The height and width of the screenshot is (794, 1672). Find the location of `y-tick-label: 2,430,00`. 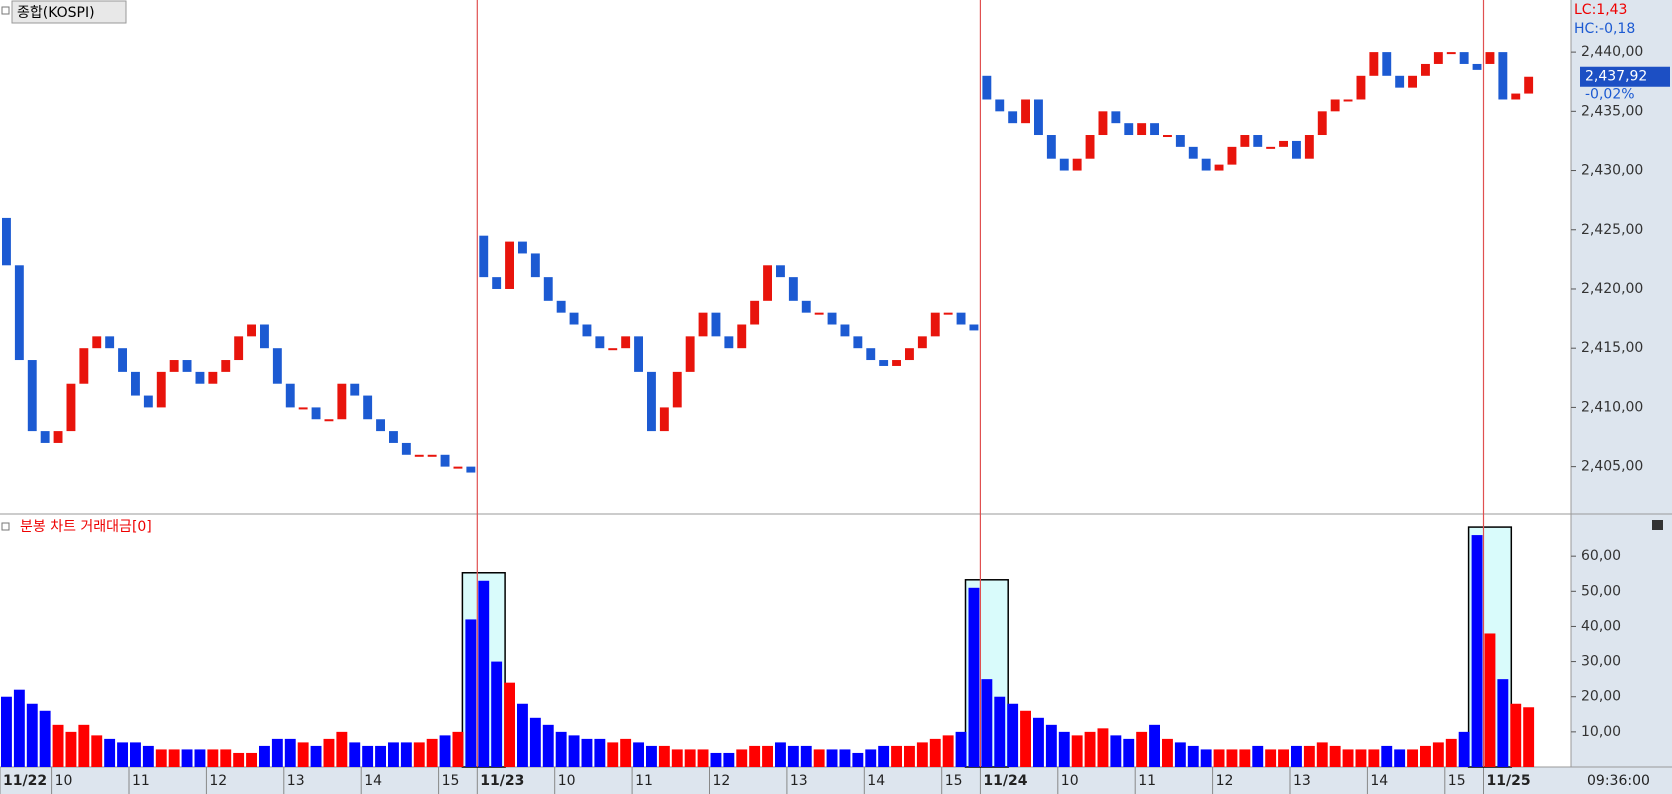

y-tick-label: 2,430,00 is located at coordinates (1612, 171).